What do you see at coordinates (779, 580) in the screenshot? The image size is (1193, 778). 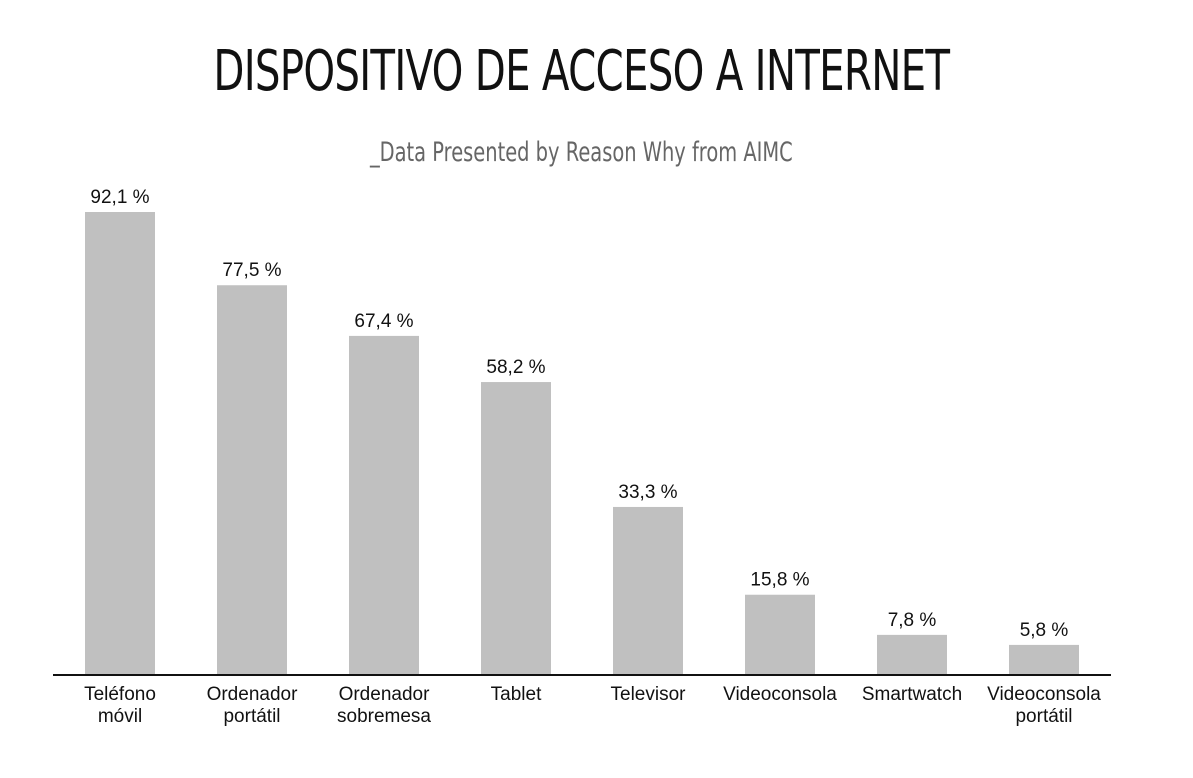 I see `data-label: 15,8 %` at bounding box center [779, 580].